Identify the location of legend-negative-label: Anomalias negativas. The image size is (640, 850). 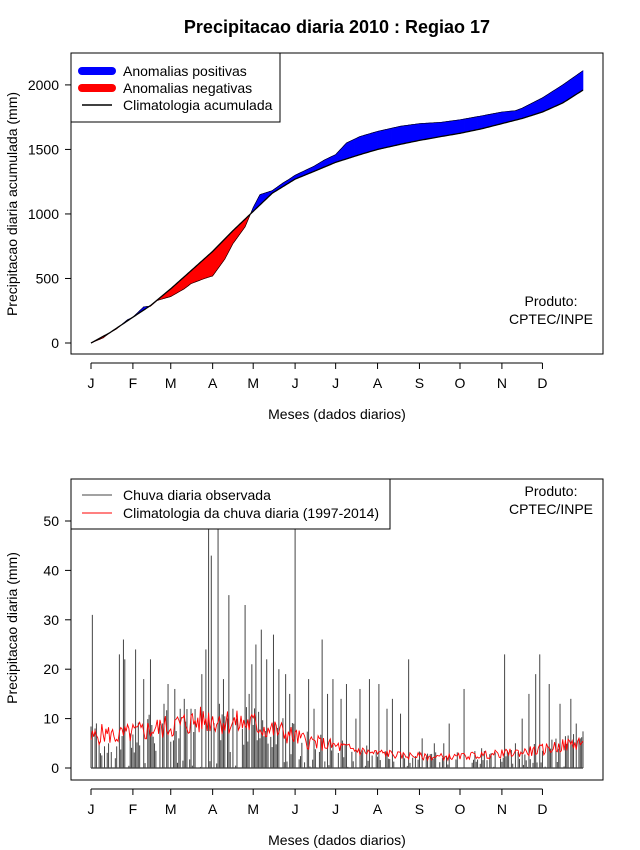
(187, 88).